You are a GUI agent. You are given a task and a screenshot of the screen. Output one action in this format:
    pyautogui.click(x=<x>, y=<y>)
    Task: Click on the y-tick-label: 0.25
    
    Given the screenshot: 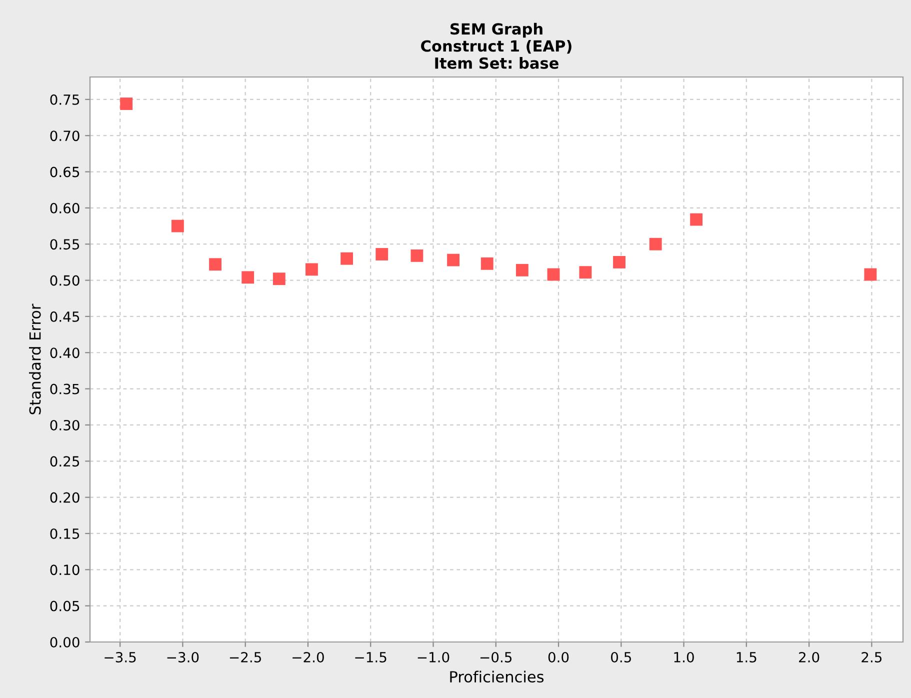 What is the action you would take?
    pyautogui.click(x=65, y=461)
    